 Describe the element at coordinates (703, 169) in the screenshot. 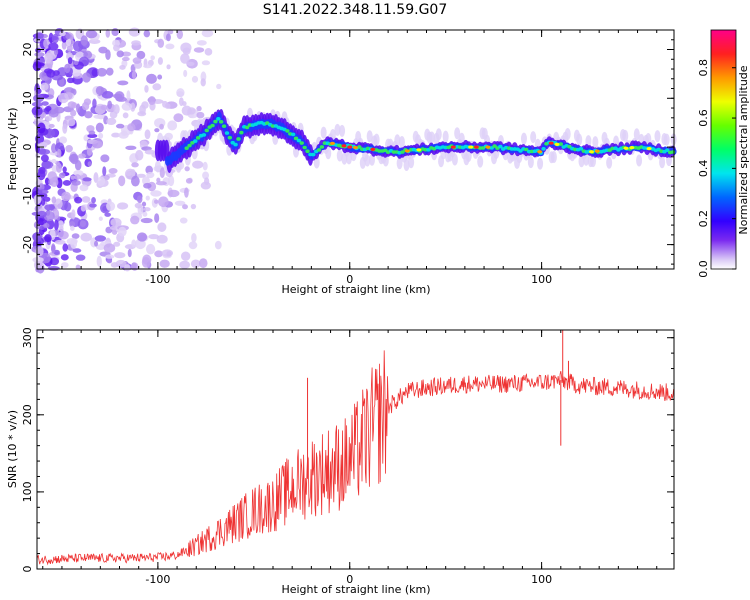

I see `colorbar-tick-label: 0.4` at that location.